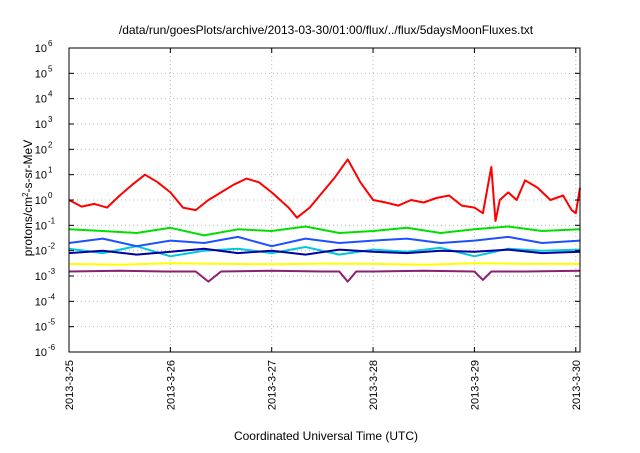 The height and width of the screenshot is (453, 640). Describe the element at coordinates (52, 296) in the screenshot. I see `y-tick-exponent: -4` at that location.